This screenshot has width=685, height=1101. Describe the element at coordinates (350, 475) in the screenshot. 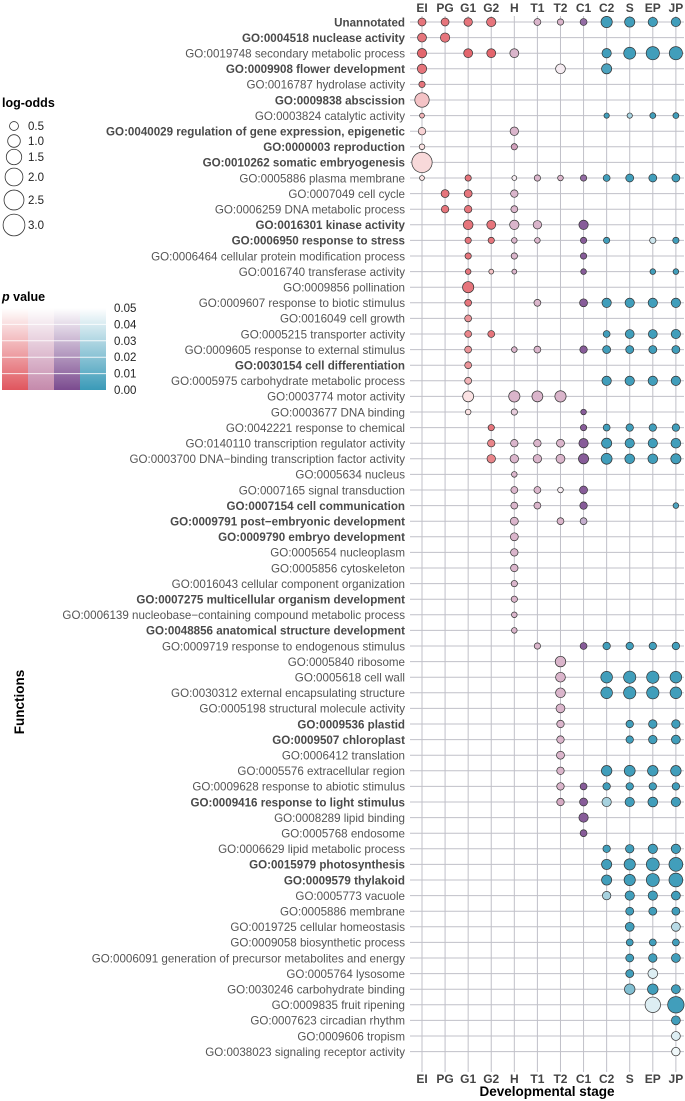

I see `function-label: GO:0005634 nucleus` at that location.